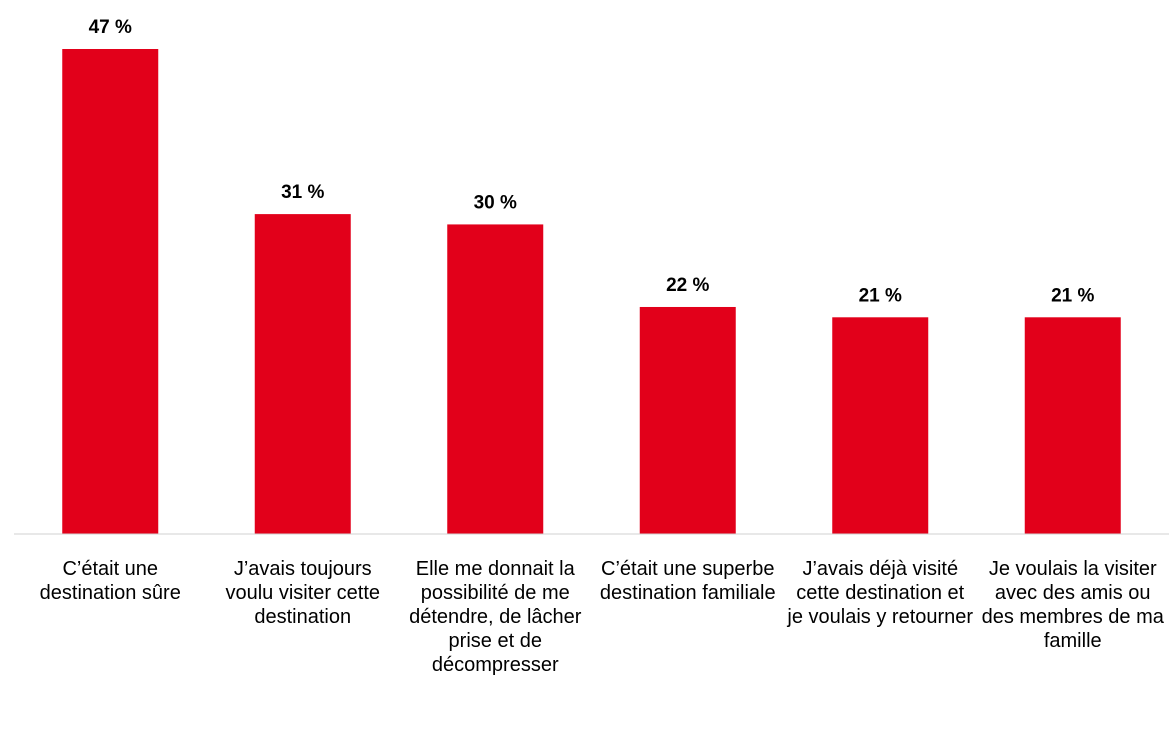 The height and width of the screenshot is (734, 1169). Describe the element at coordinates (302, 192) in the screenshot. I see `value-label: 31 %` at that location.